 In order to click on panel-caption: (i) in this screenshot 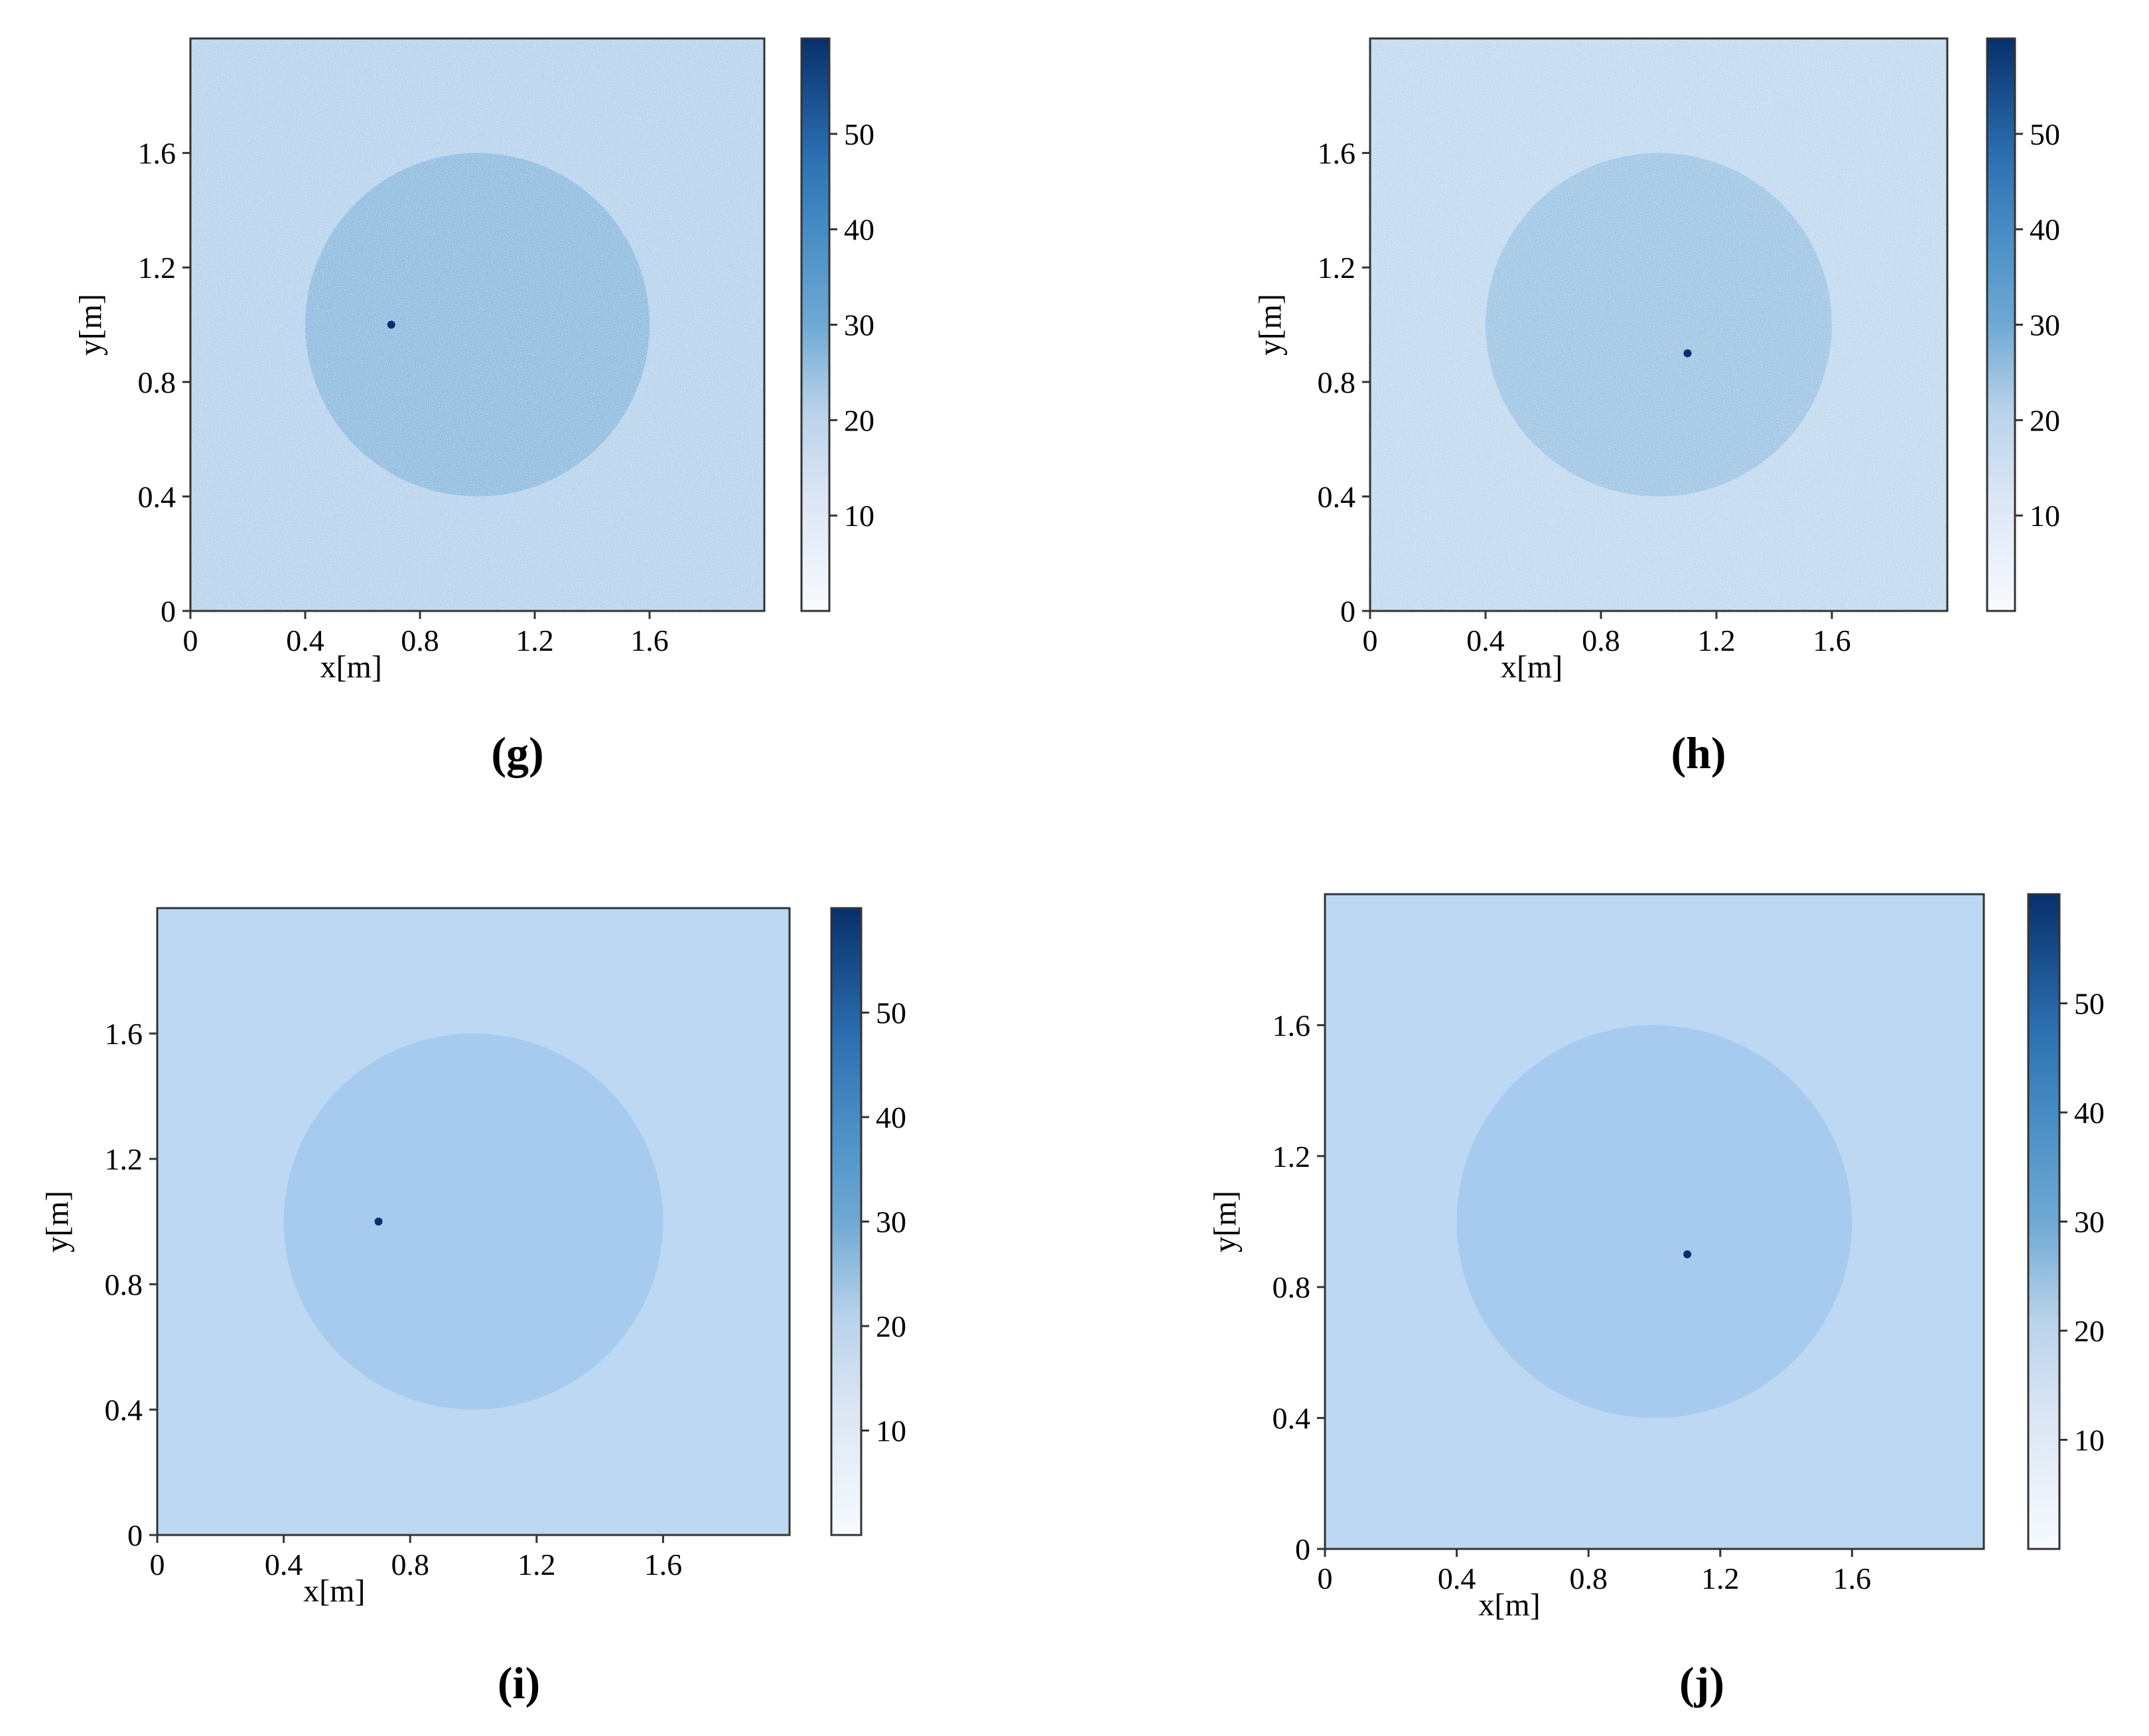, I will do `click(519, 1683)`.